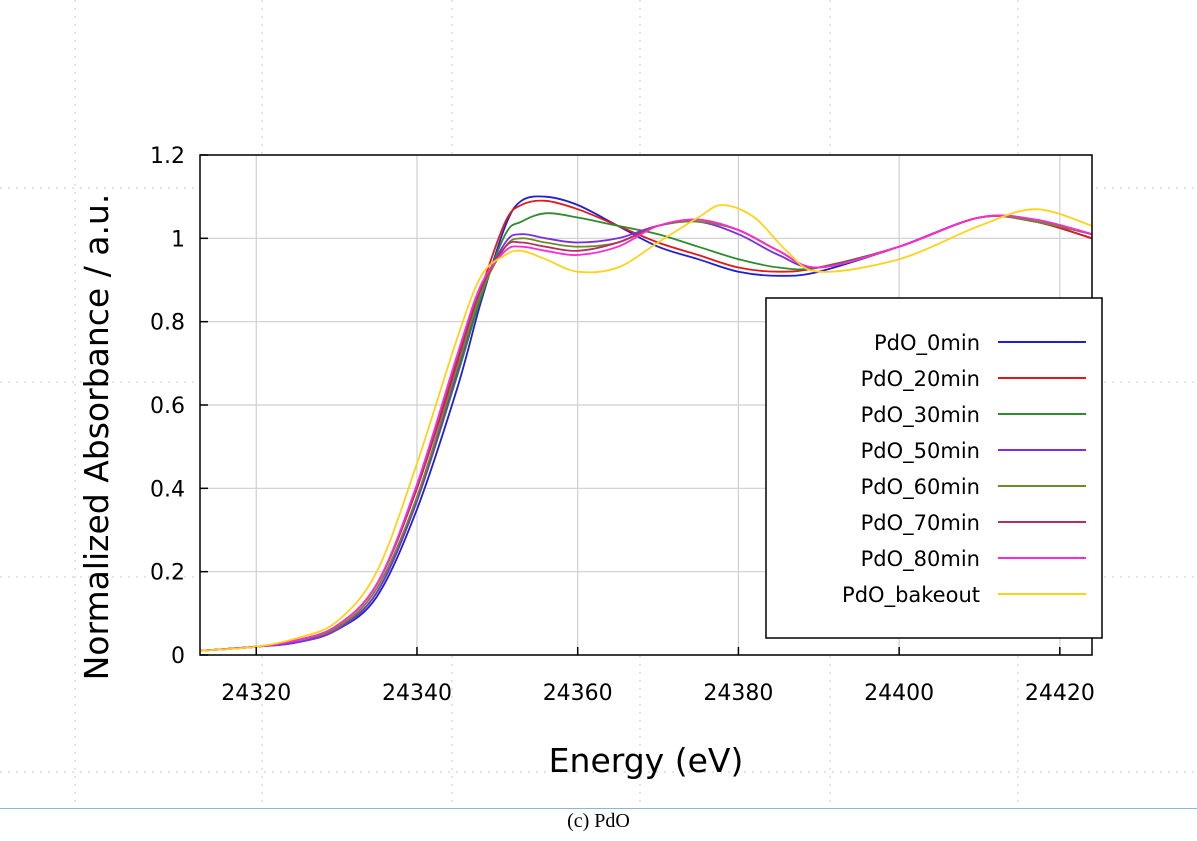 The height and width of the screenshot is (841, 1197). What do you see at coordinates (167, 573) in the screenshot?
I see `y-tick-label: 0.2` at bounding box center [167, 573].